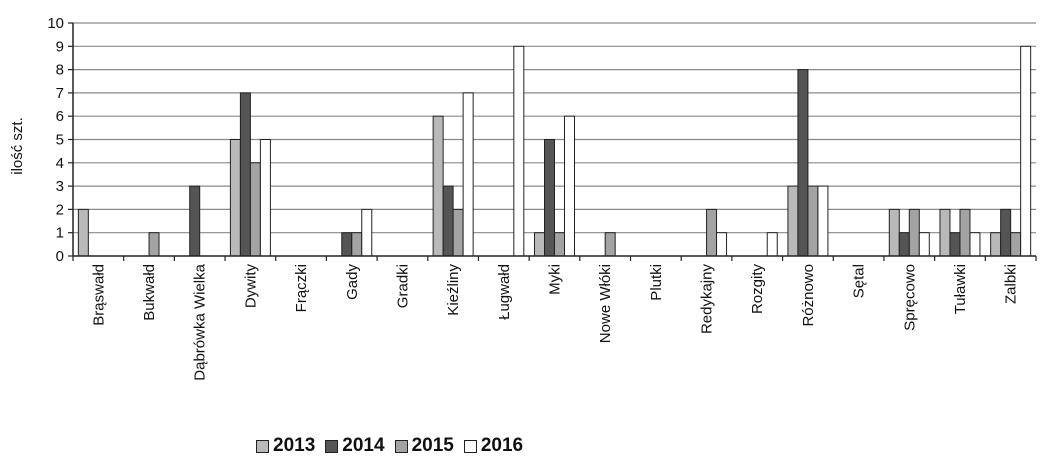  I want to click on x-category-label: Nowe Włóki, so click(605, 303).